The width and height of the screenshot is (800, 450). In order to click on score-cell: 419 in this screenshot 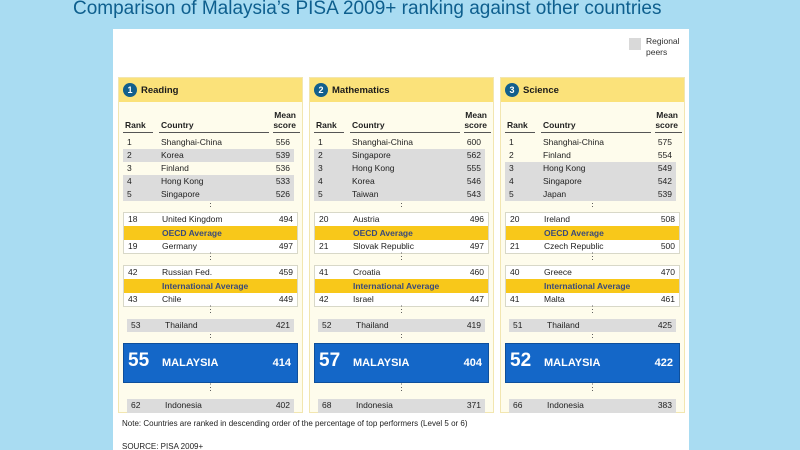, I will do `click(473, 325)`.